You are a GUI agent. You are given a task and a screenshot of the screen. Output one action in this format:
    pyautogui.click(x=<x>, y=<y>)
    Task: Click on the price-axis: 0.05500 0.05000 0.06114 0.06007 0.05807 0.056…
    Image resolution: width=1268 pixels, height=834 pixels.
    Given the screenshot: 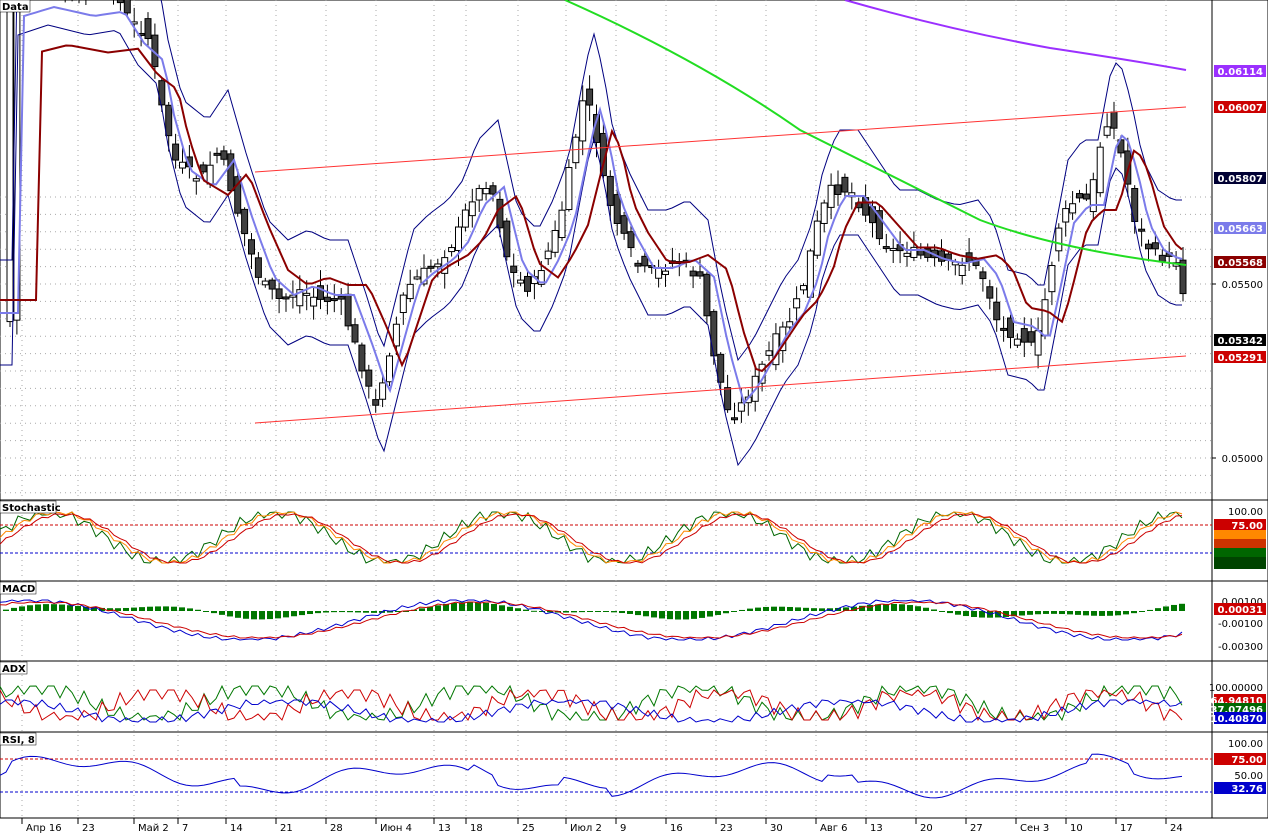 What is the action you would take?
    pyautogui.click(x=1237, y=430)
    